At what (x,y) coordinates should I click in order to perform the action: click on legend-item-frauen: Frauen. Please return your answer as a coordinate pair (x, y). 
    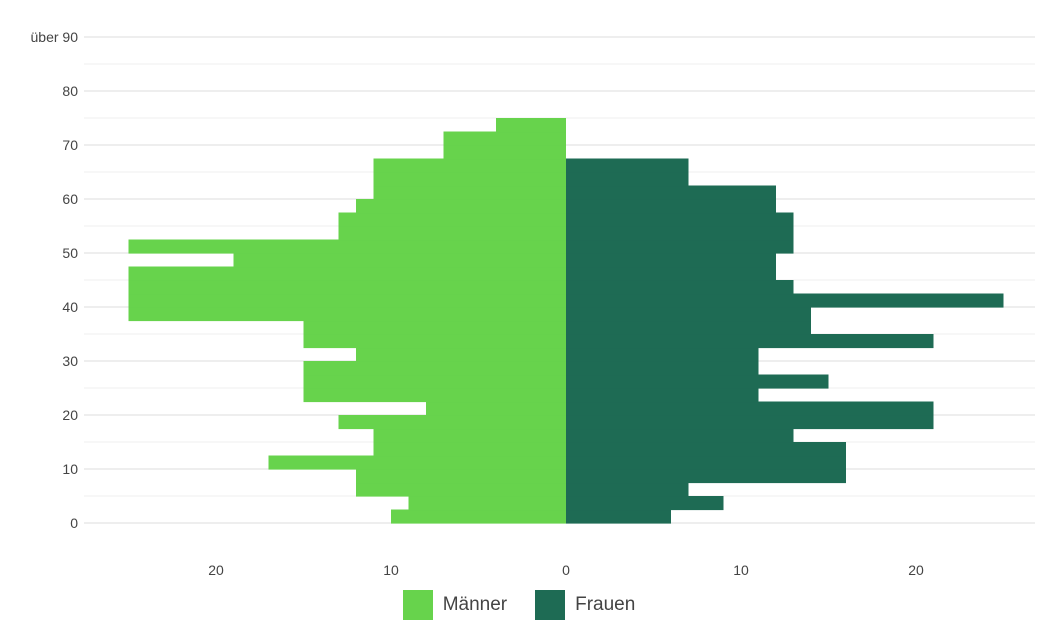
    Looking at the image, I should click on (585, 605).